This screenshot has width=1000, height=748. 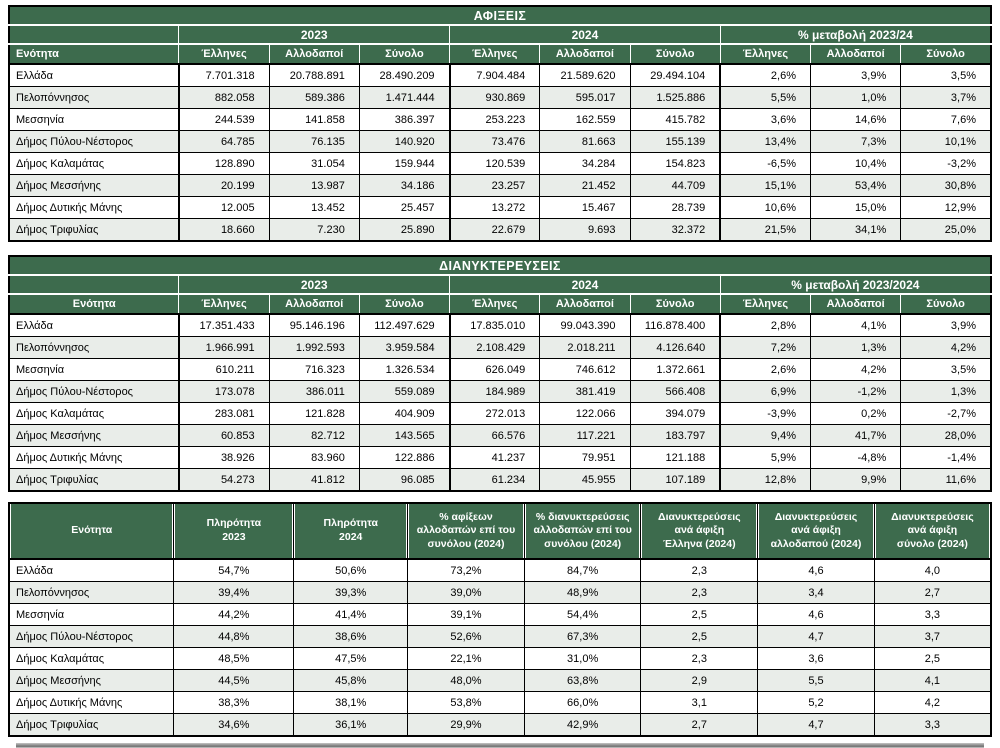 What do you see at coordinates (94, 347) in the screenshot?
I see `region-cell: Πελοπόννησος` at bounding box center [94, 347].